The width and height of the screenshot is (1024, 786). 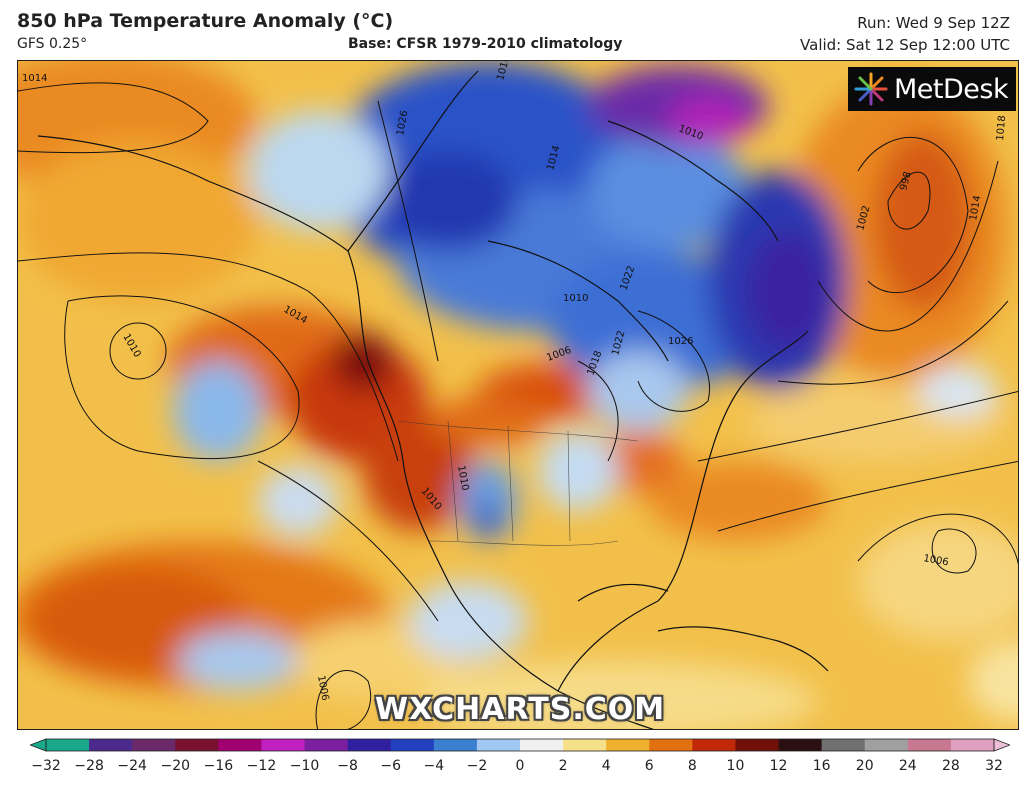 I want to click on starburst-icon, so click(x=871, y=89).